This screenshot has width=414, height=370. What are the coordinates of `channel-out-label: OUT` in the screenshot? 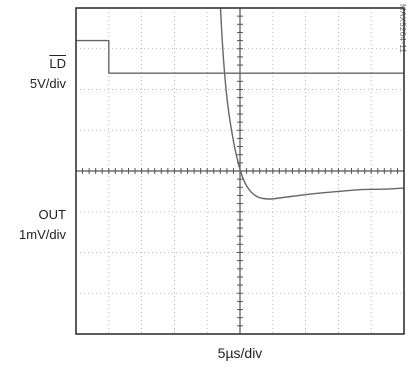 It's located at (52, 214).